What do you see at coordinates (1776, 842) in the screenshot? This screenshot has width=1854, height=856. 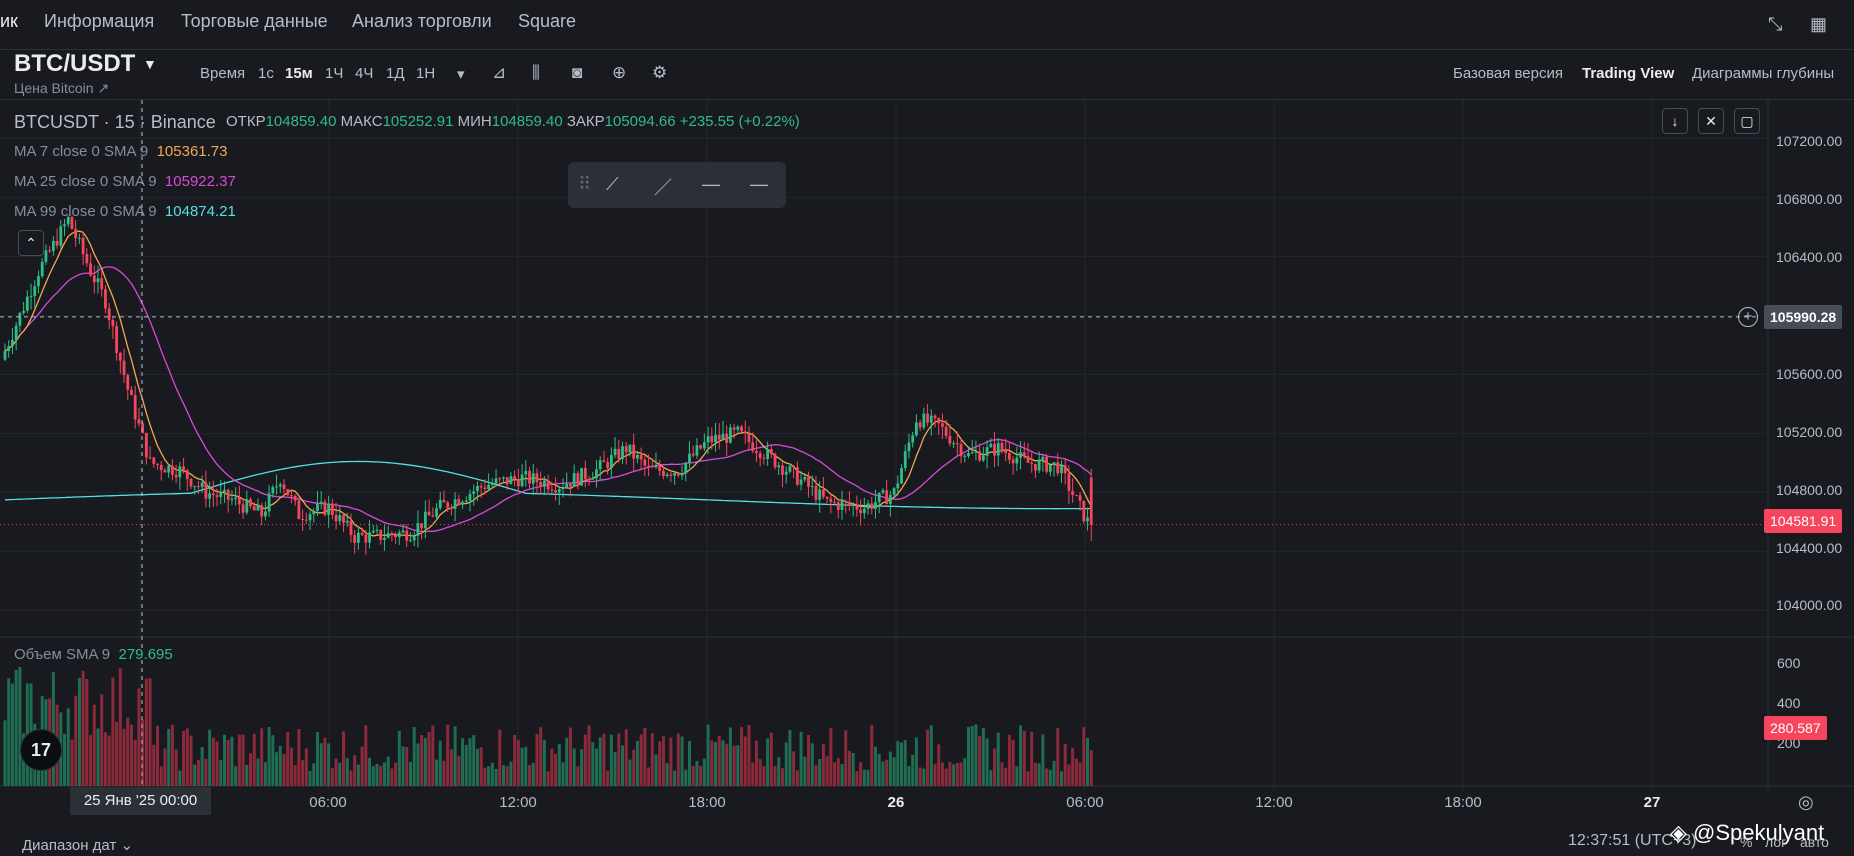 I see `log-toggle: лог` at bounding box center [1776, 842].